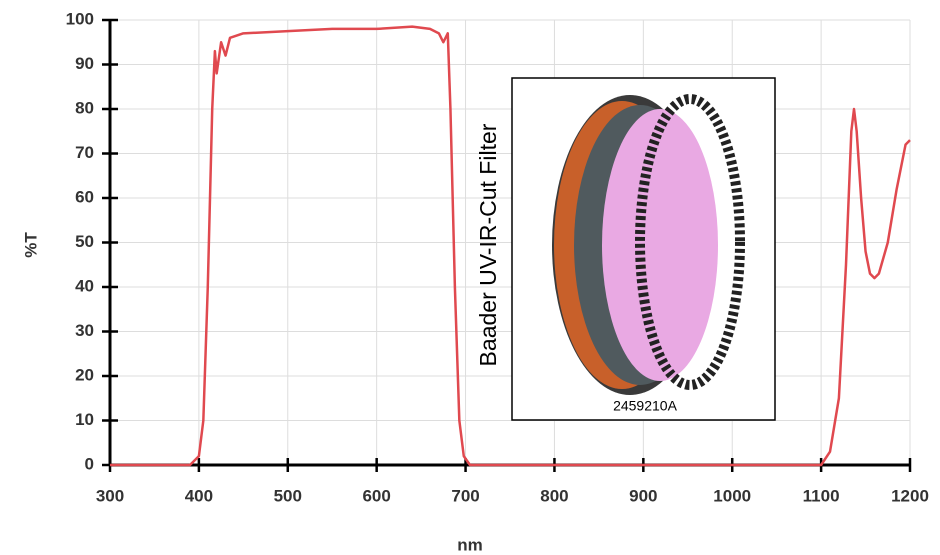 Image resolution: width=940 pixels, height=555 pixels. Describe the element at coordinates (84, 196) in the screenshot. I see `y-tick-label: 60` at that location.